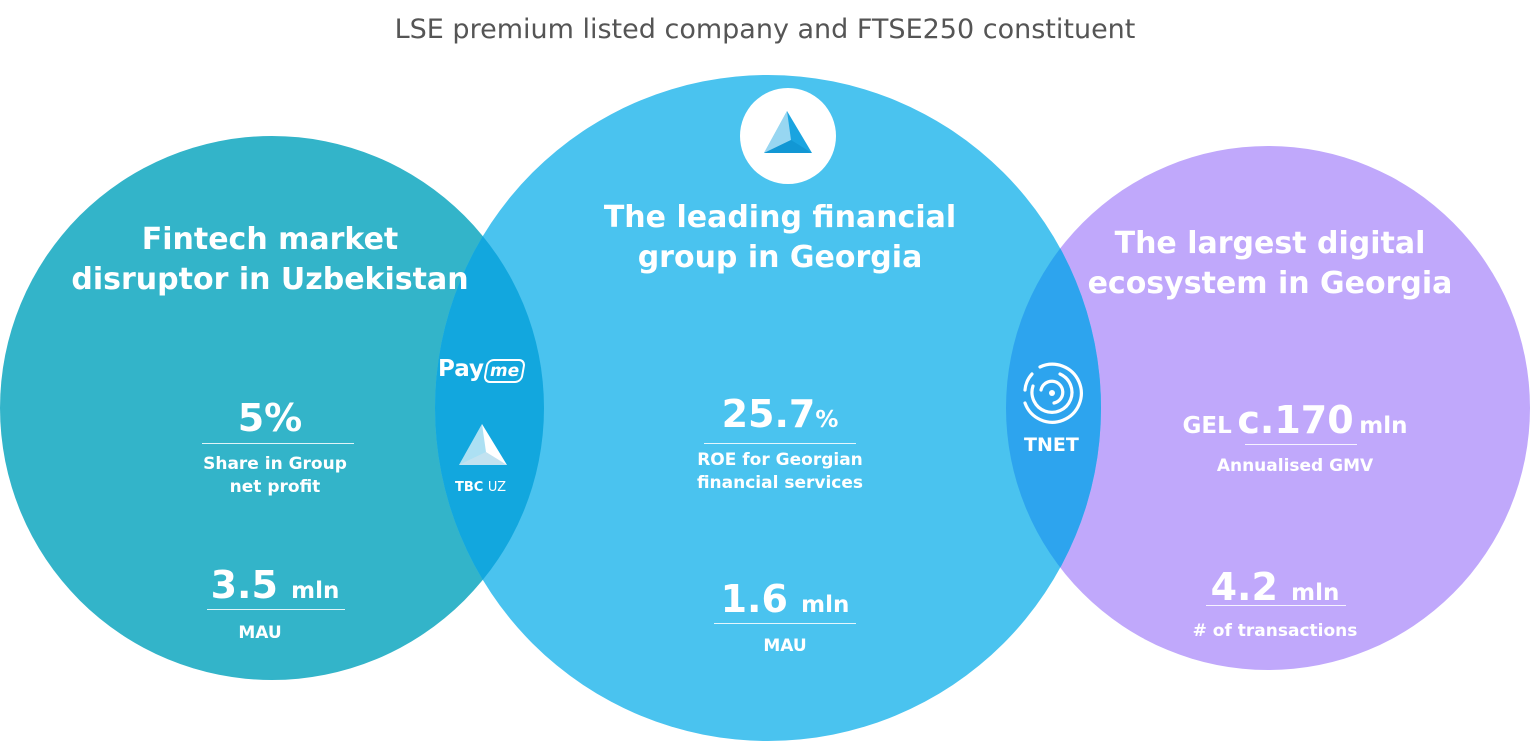 This screenshot has height=751, width=1530. I want to click on payme-logo-part1: Pay, so click(461, 369).